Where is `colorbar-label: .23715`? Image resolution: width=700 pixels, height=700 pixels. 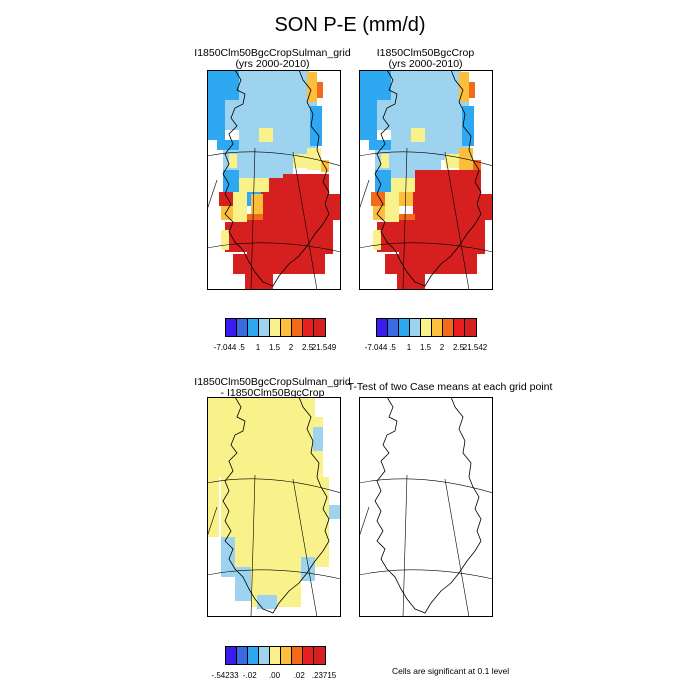 colorbar-label: .23715 is located at coordinates (324, 675).